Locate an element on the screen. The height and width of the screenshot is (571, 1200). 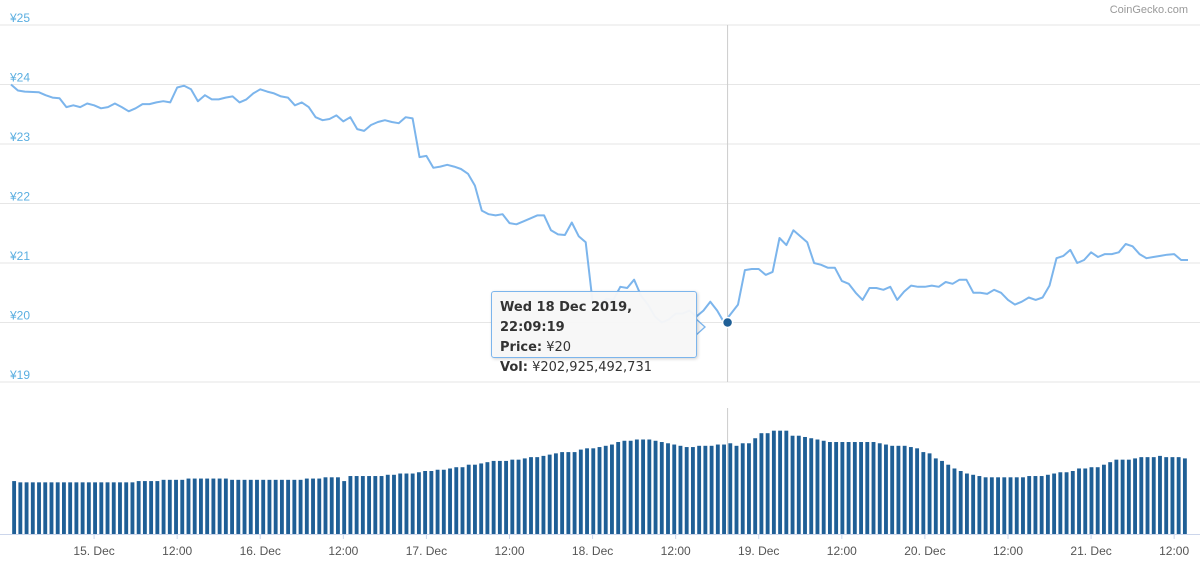
x-tick-label: 20. Dec is located at coordinates (924, 551).